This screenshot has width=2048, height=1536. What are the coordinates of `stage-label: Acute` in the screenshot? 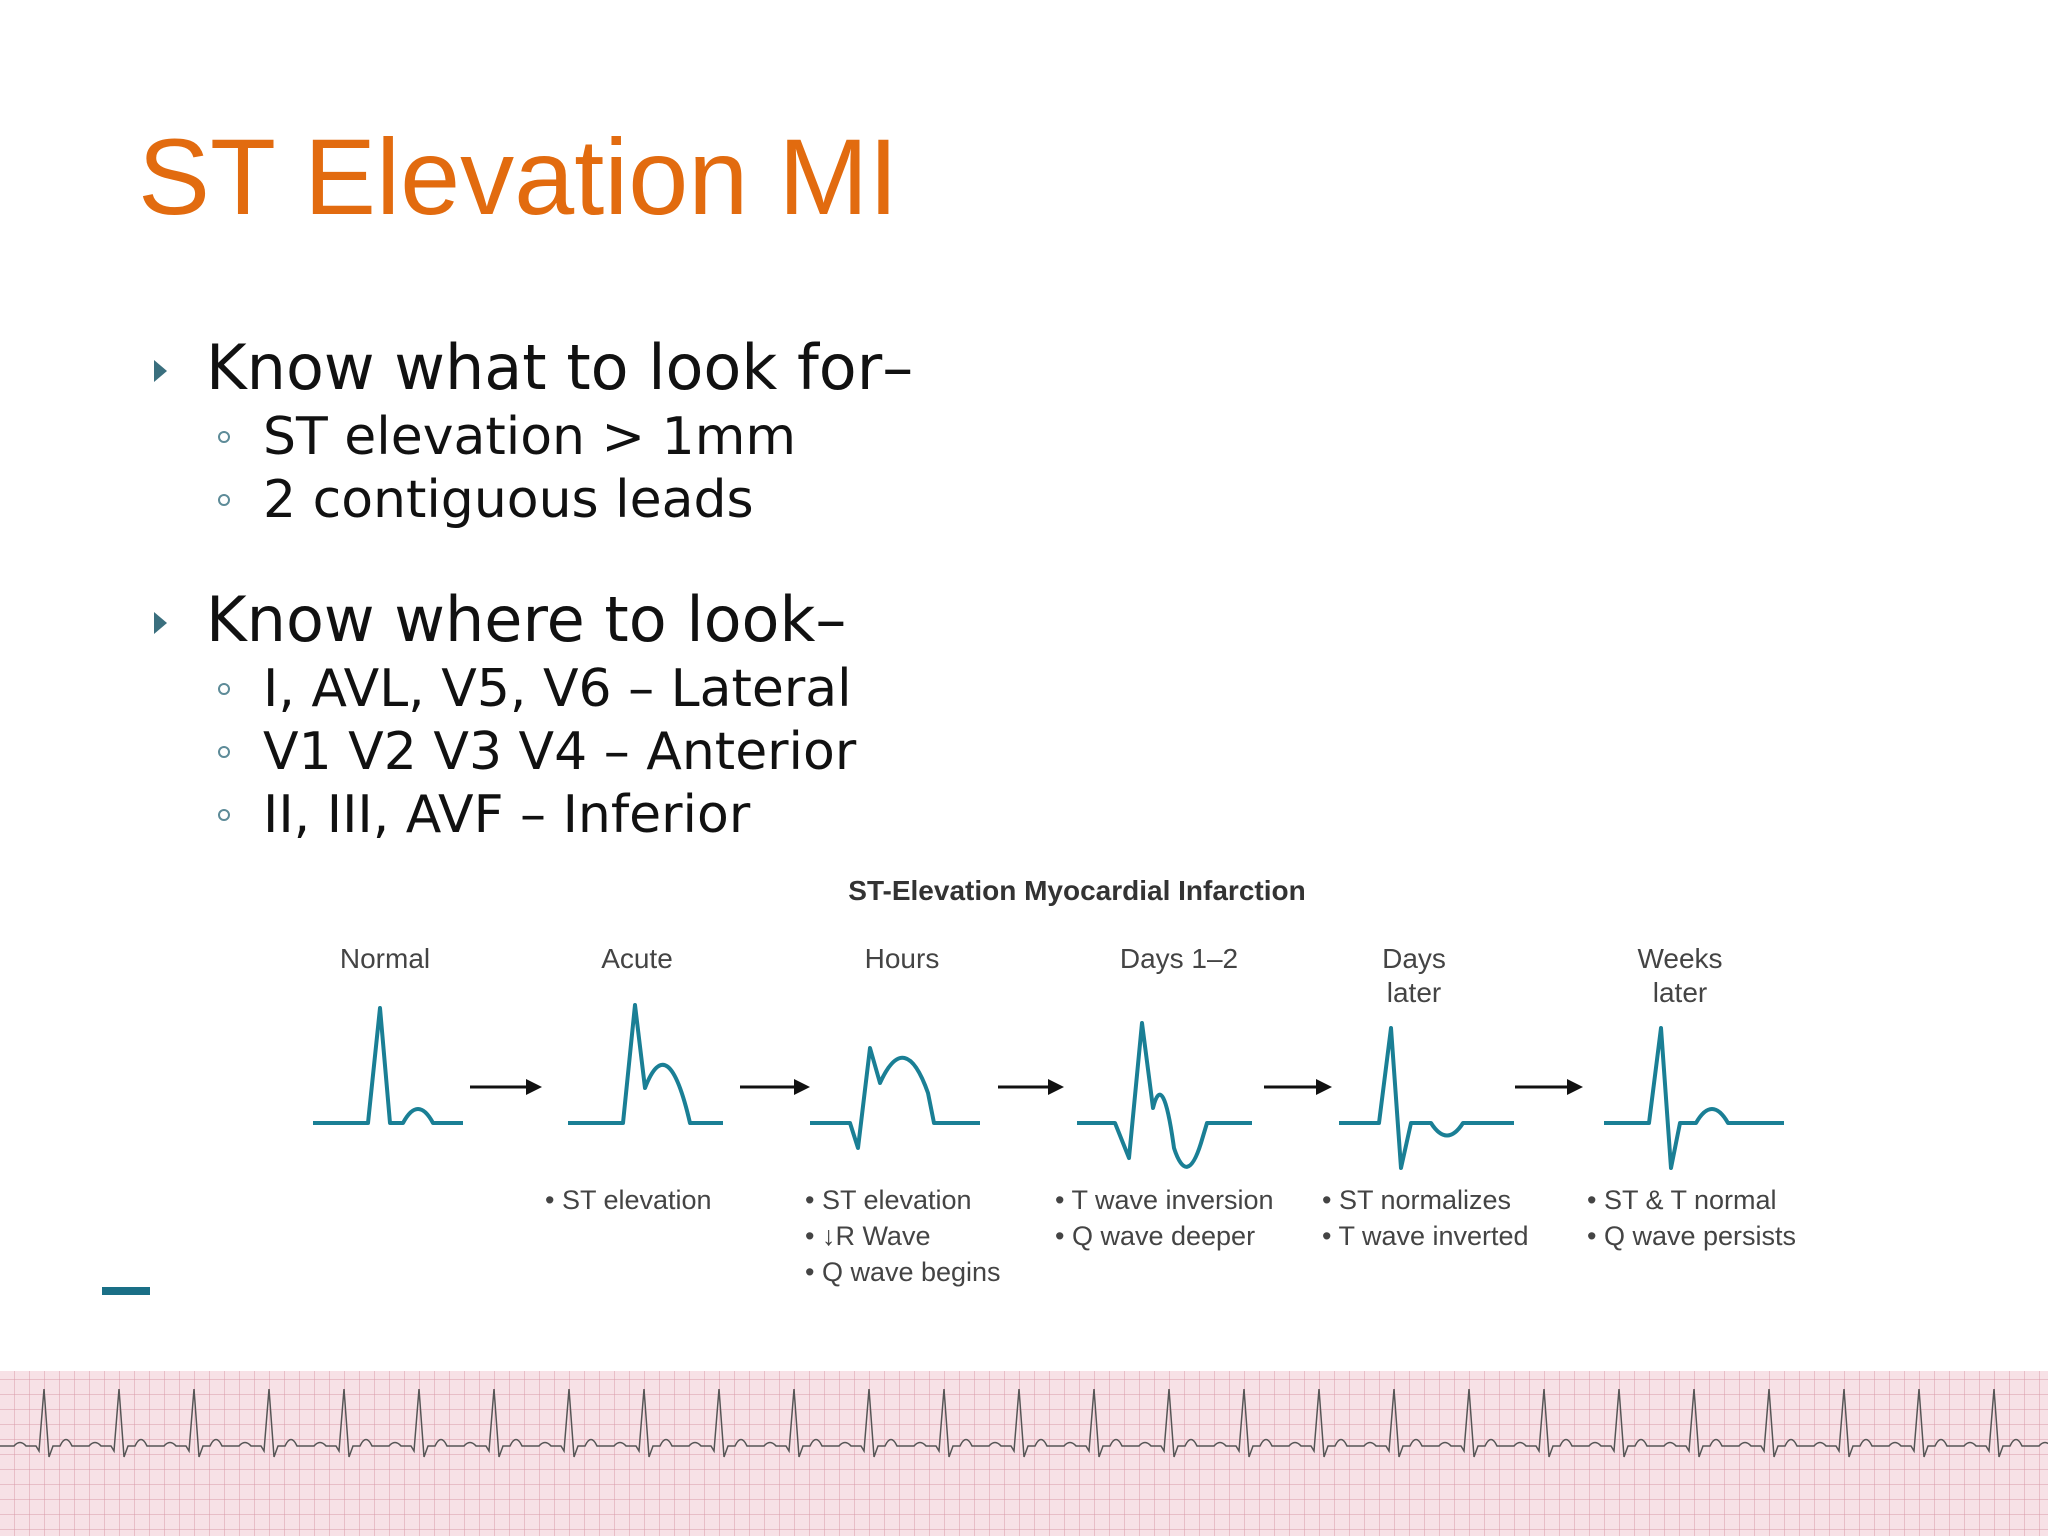 It's located at (637, 958).